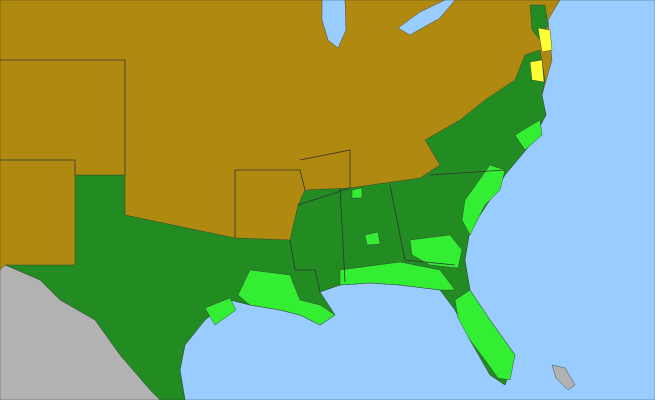 The image size is (655, 400). I want to click on island, so click(563, 377).